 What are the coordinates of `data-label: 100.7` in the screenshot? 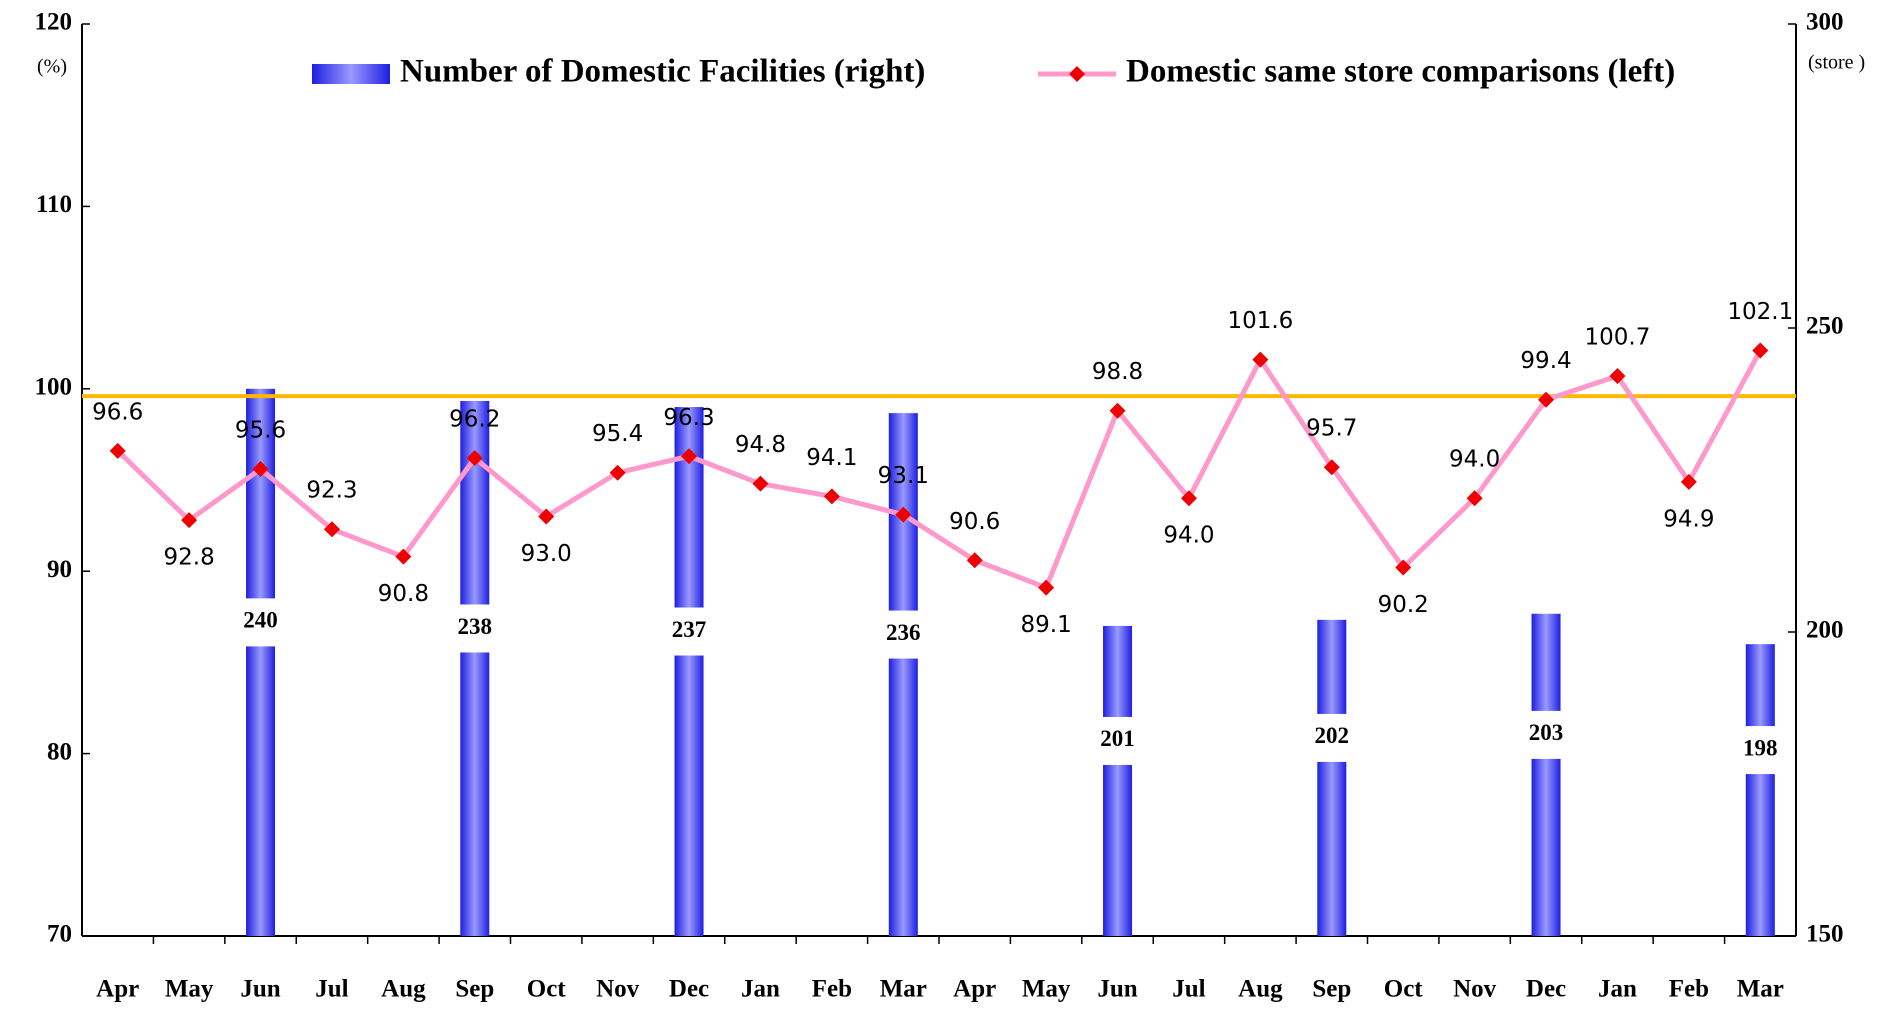 It's located at (1618, 338).